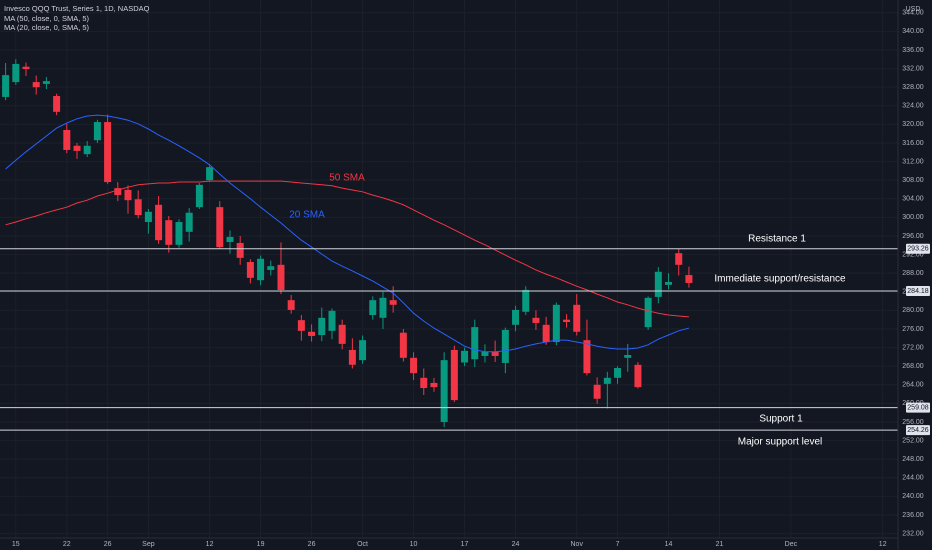 Image resolution: width=932 pixels, height=550 pixels. I want to click on y-tick-label: 240.00, so click(913, 496).